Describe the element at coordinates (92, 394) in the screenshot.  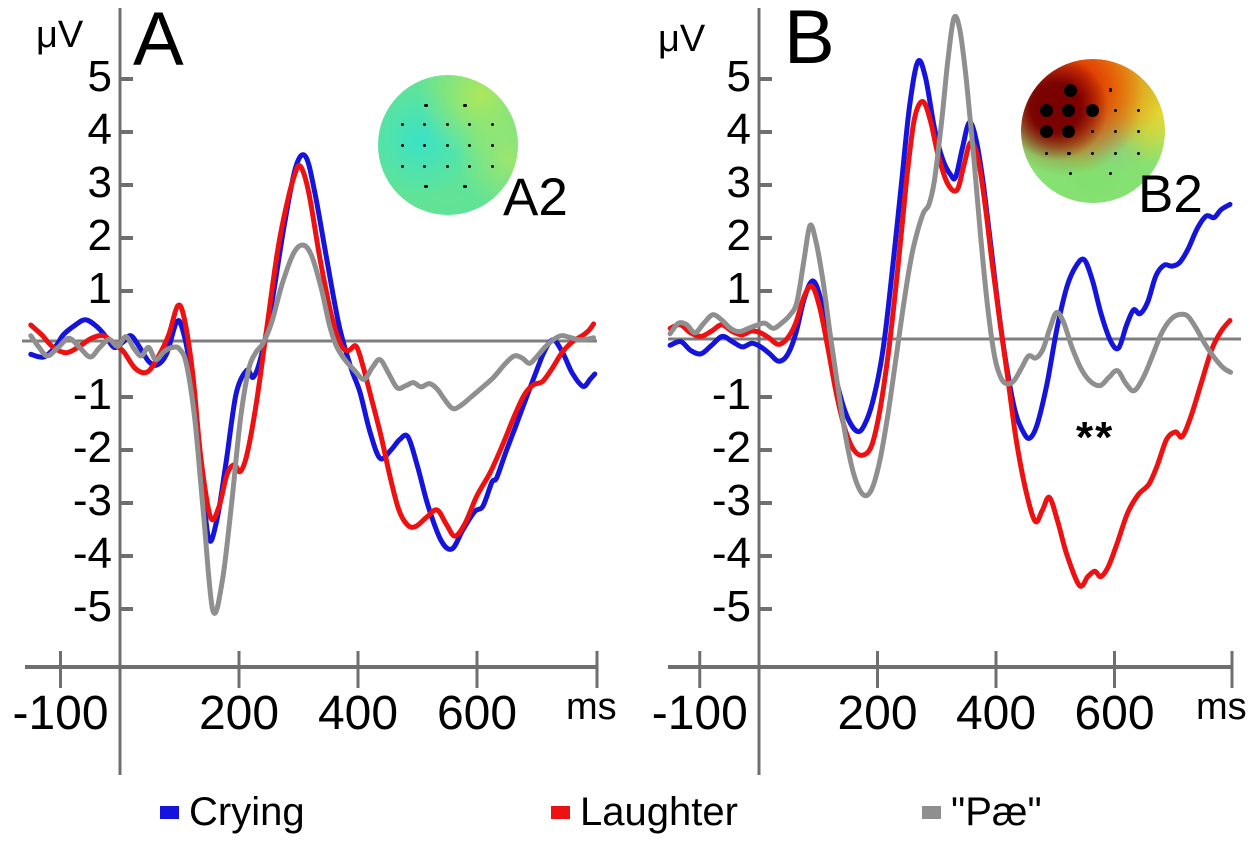
I see `panel-a-y-tick-label: -1` at that location.